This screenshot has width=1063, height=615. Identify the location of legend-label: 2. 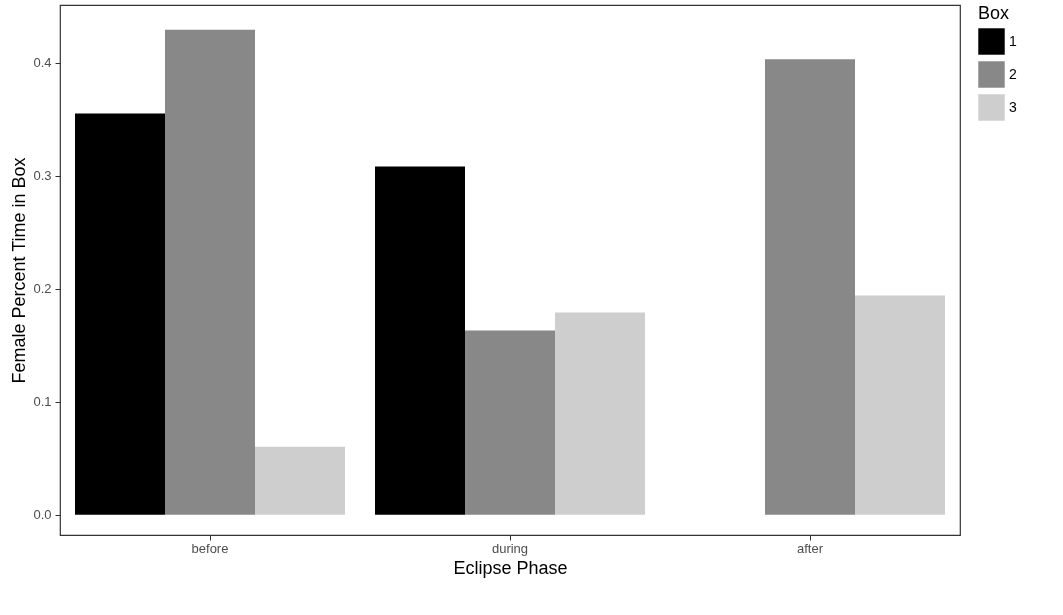
(1013, 73).